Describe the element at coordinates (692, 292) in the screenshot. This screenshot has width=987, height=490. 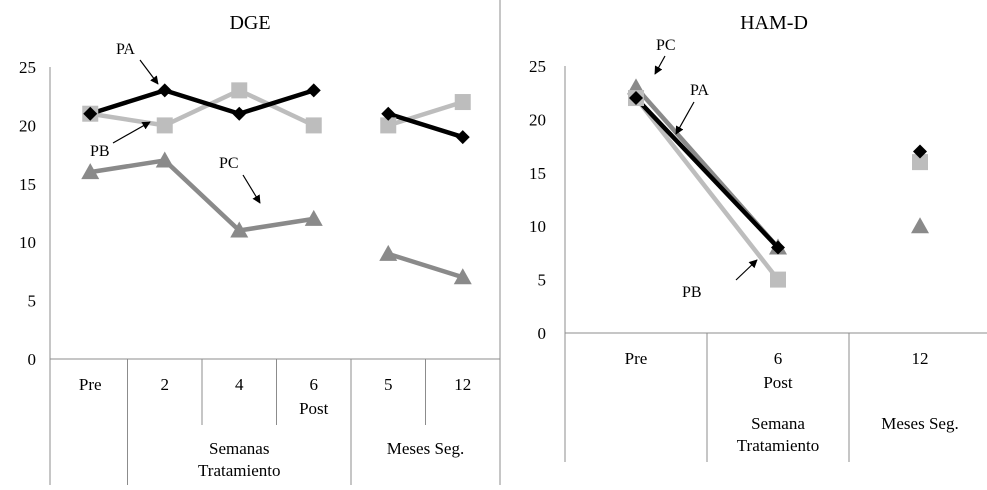
I see `hamd-annotation-pb: PB` at that location.